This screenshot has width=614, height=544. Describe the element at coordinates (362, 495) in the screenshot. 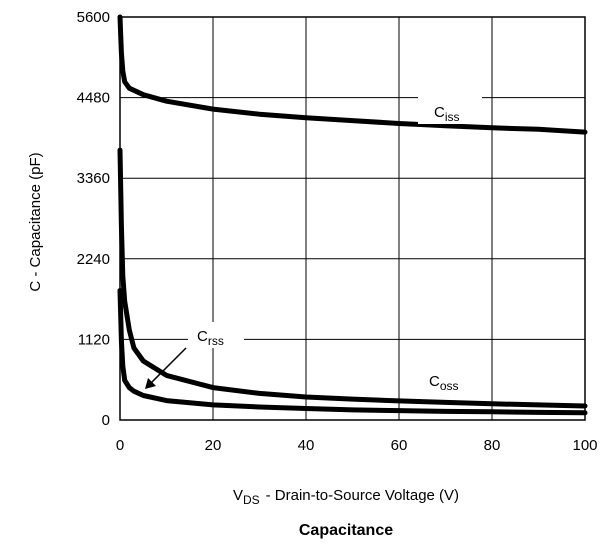

I see `x-axis-title-rest: - Drain-to-Source Voltage (V)` at that location.